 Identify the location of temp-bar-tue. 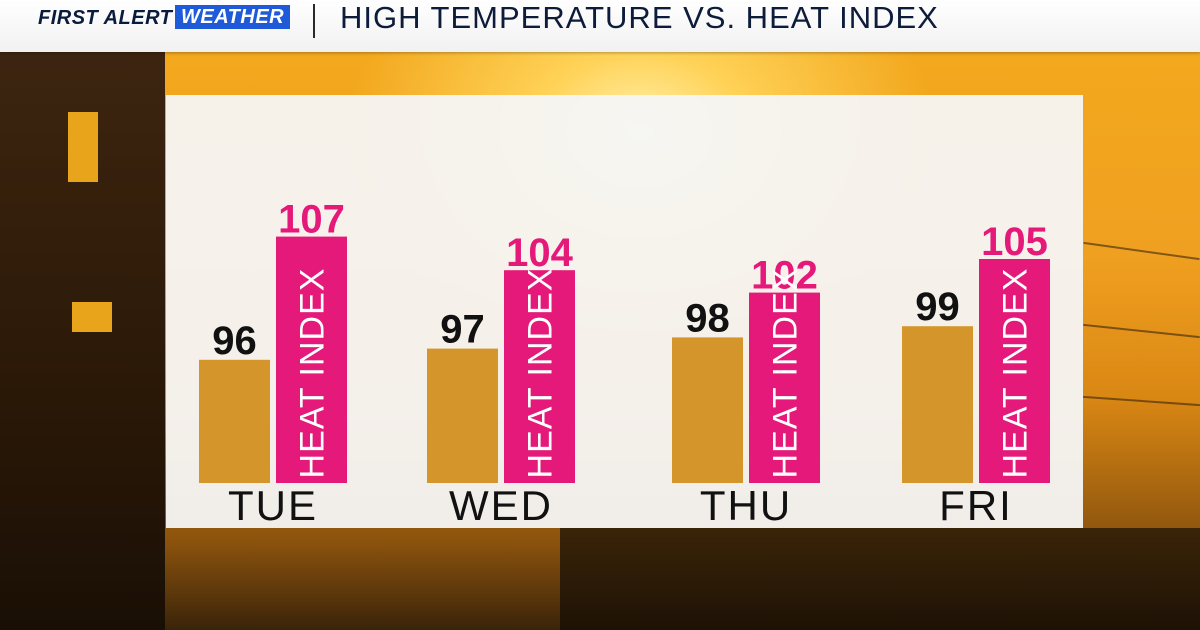
(234, 421).